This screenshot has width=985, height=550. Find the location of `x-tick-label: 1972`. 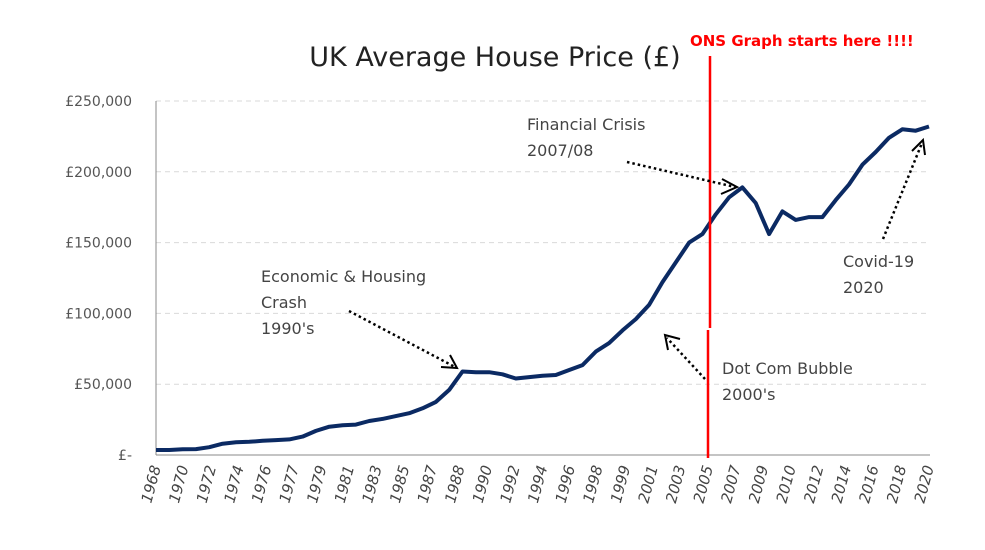

x-tick-label: 1972 is located at coordinates (206, 484).